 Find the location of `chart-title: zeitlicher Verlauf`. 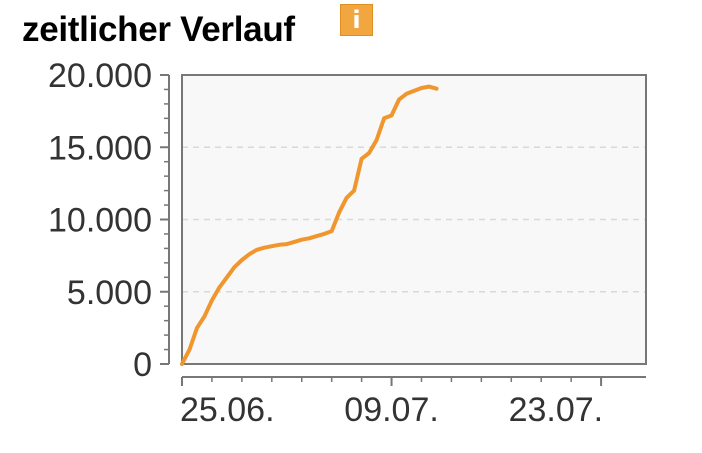

chart-title: zeitlicher Verlauf is located at coordinates (158, 29).